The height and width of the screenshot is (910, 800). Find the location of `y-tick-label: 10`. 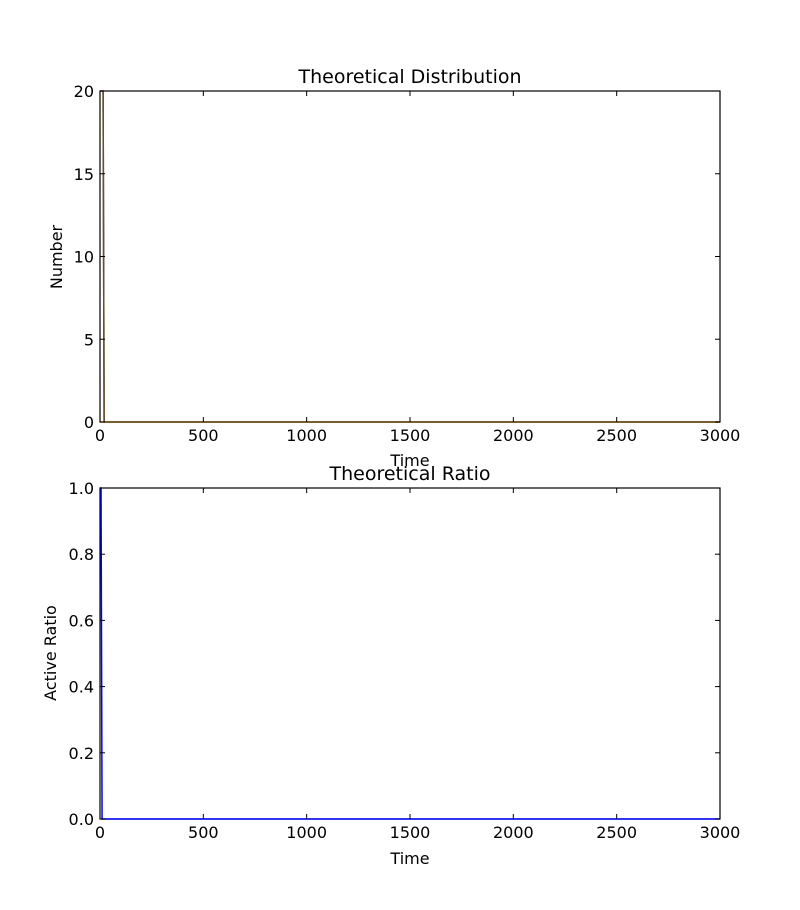

y-tick-label: 10 is located at coordinates (84, 257).